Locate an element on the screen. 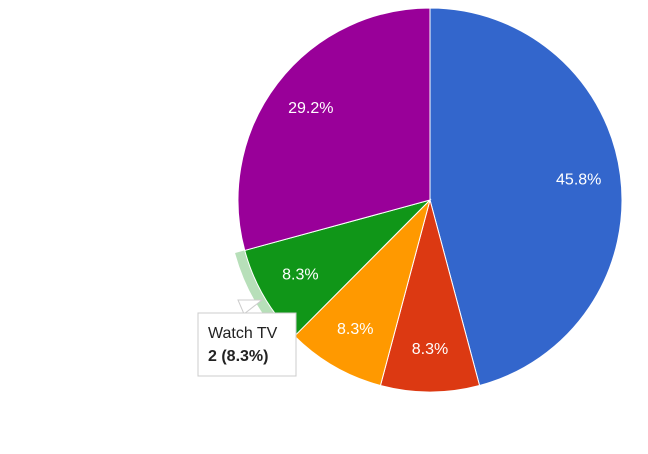 The height and width of the screenshot is (454, 648). tooltip: Watch TV 2 (8.3%) is located at coordinates (247, 338).